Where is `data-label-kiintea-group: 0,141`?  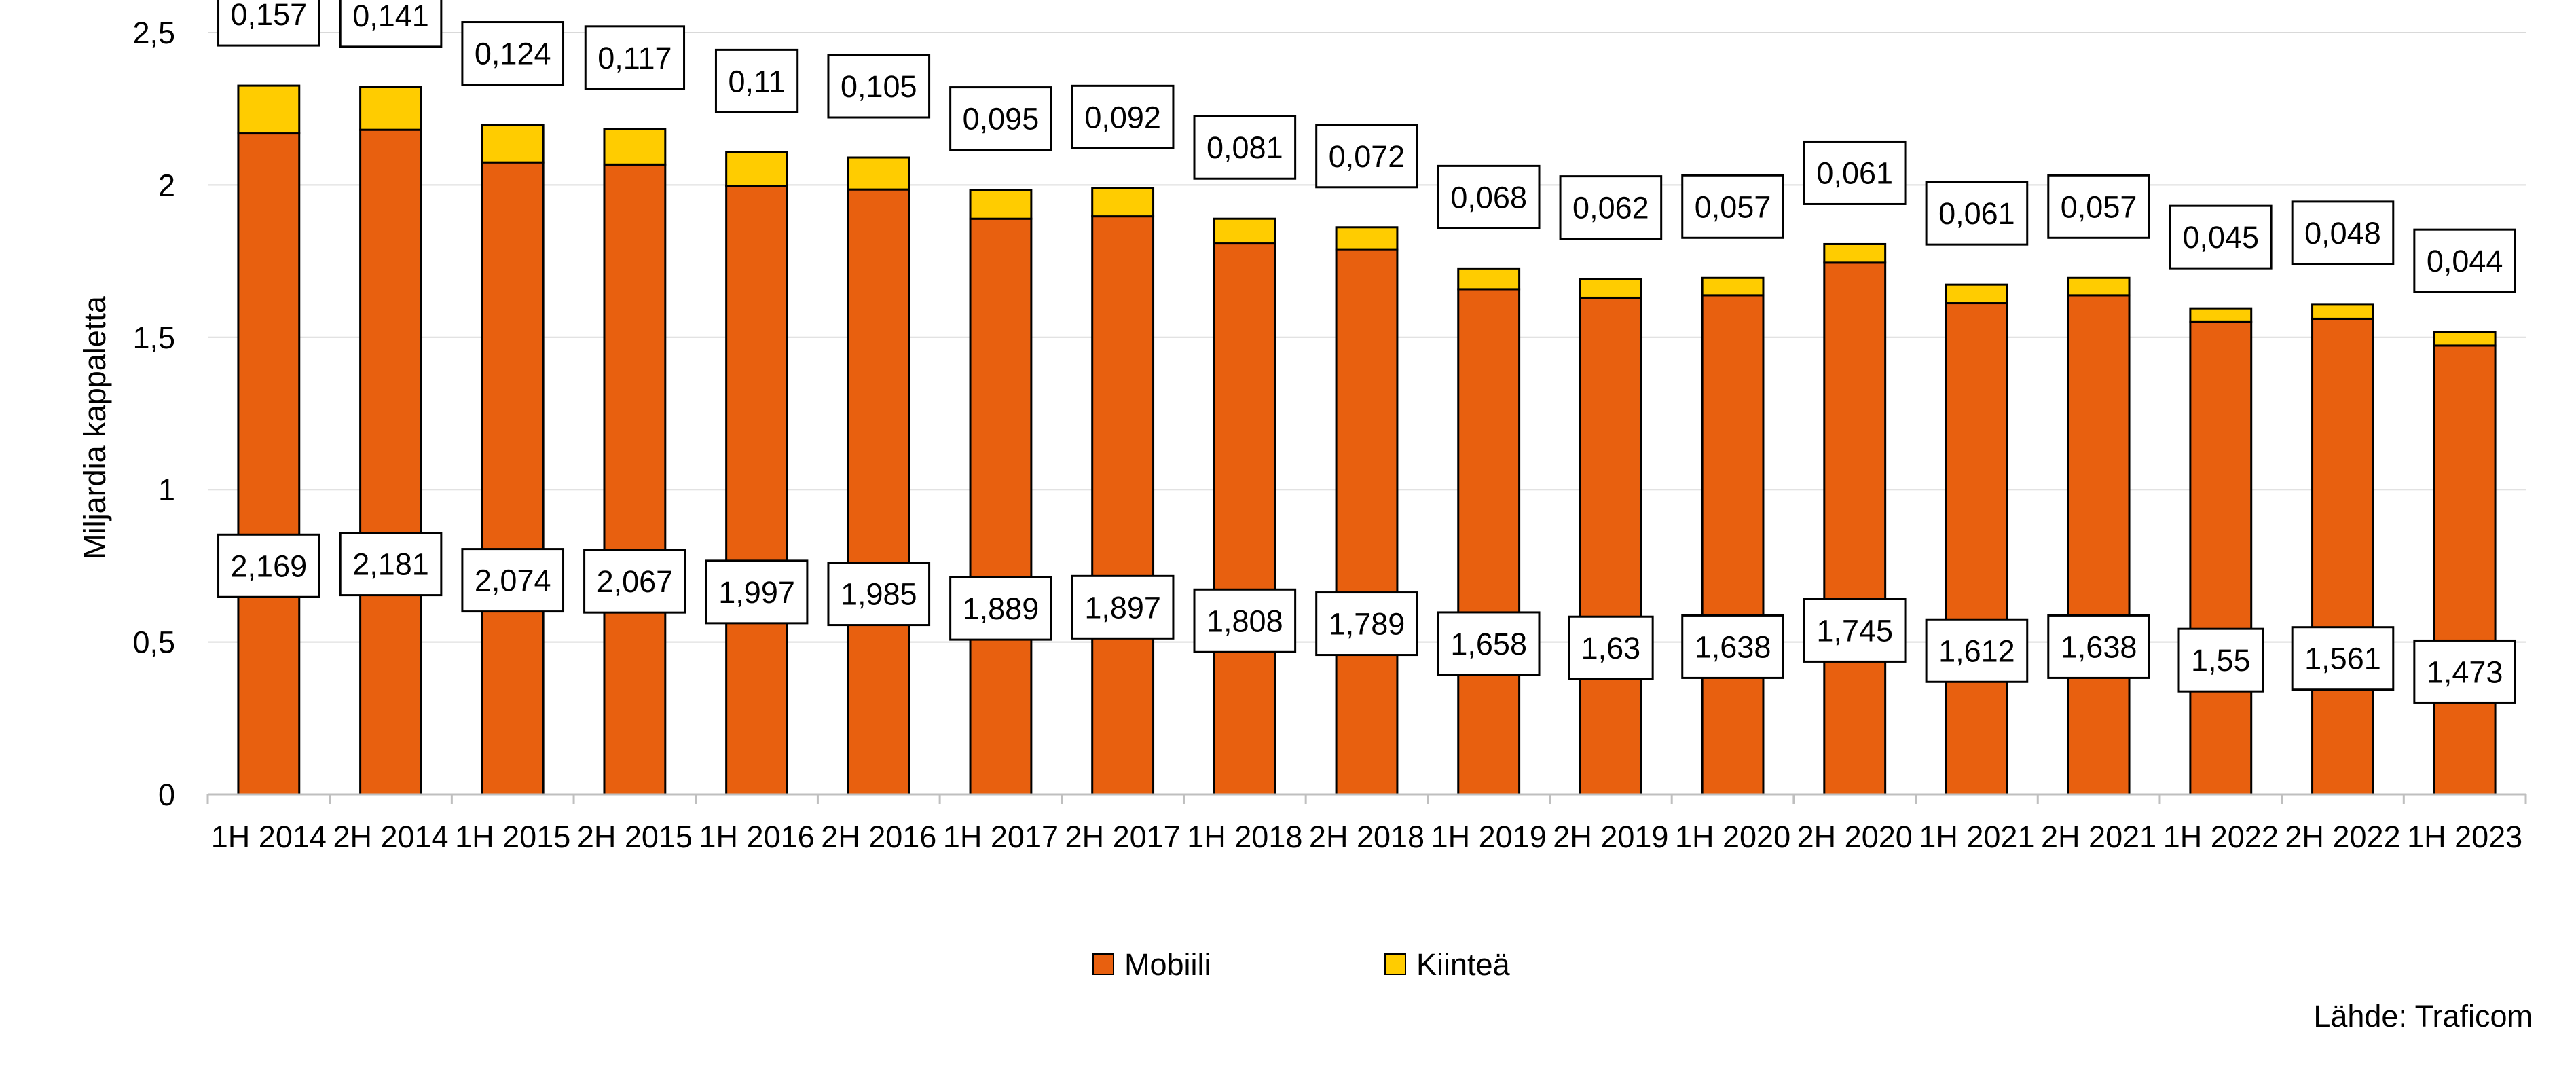
data-label-kiintea-group: 0,141 is located at coordinates (391, 24).